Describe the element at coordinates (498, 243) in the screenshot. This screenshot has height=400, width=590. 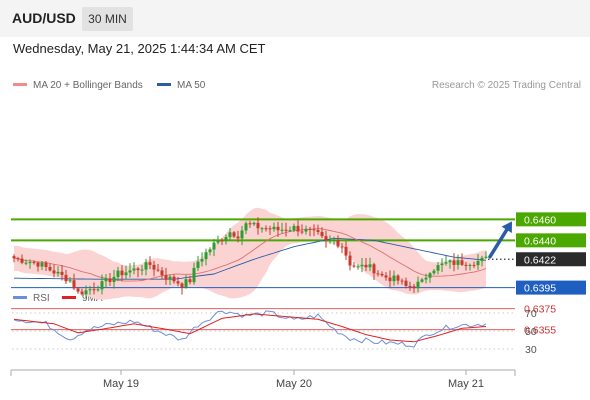
I see `projection-arrow-shaft` at that location.